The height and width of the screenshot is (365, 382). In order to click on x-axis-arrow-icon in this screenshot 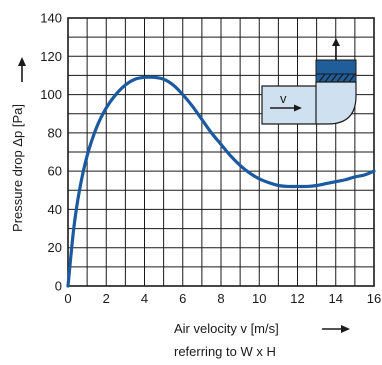, I will do `click(336, 329)`.